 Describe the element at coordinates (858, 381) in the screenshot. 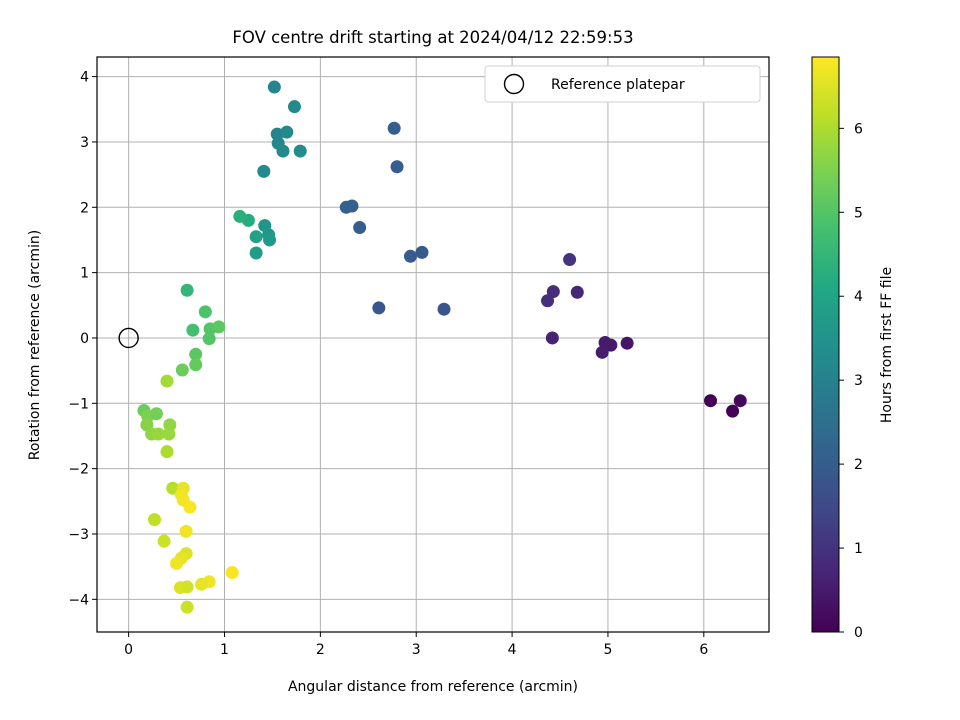

I see `colorbar-tick-label: 3` at that location.